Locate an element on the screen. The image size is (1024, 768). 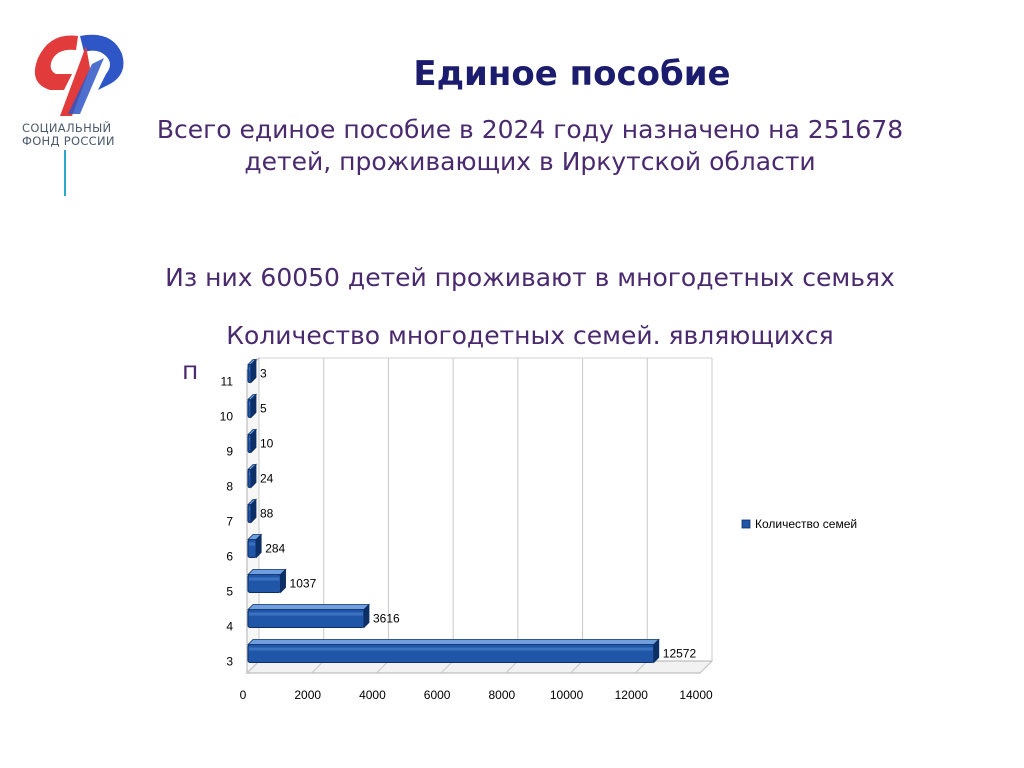
y-tick-label: 7 is located at coordinates (229, 522).